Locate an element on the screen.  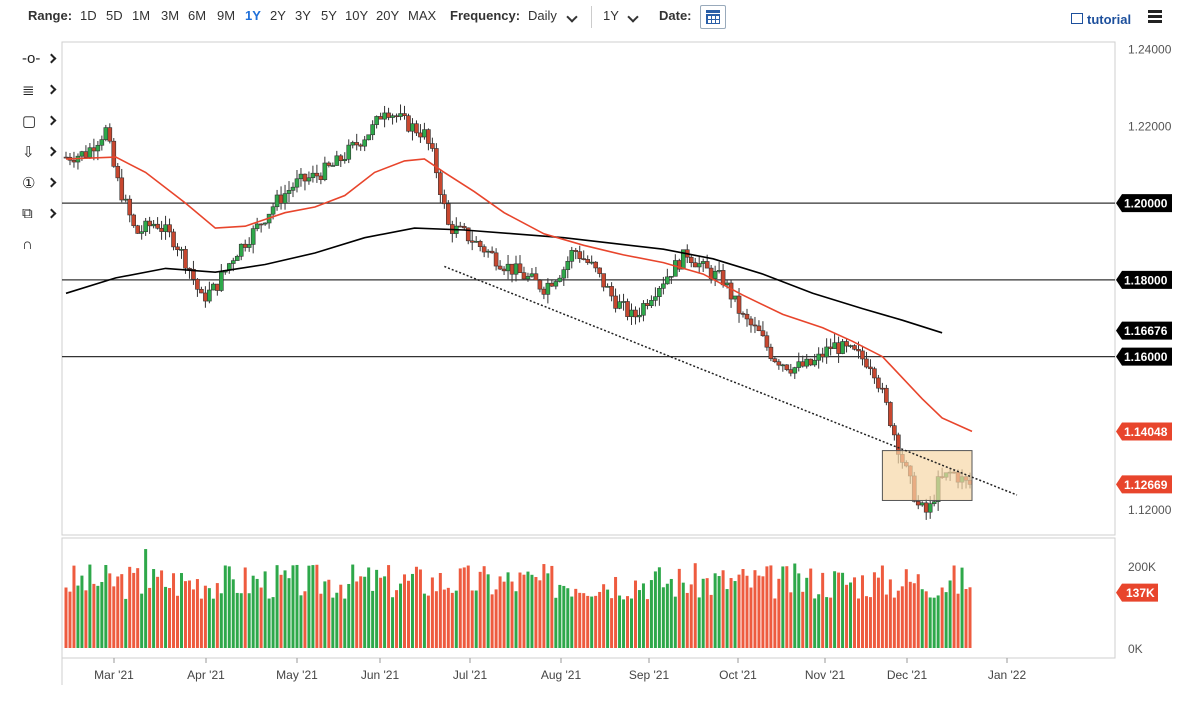
time-axis-label: Dec '21 is located at coordinates (907, 675).